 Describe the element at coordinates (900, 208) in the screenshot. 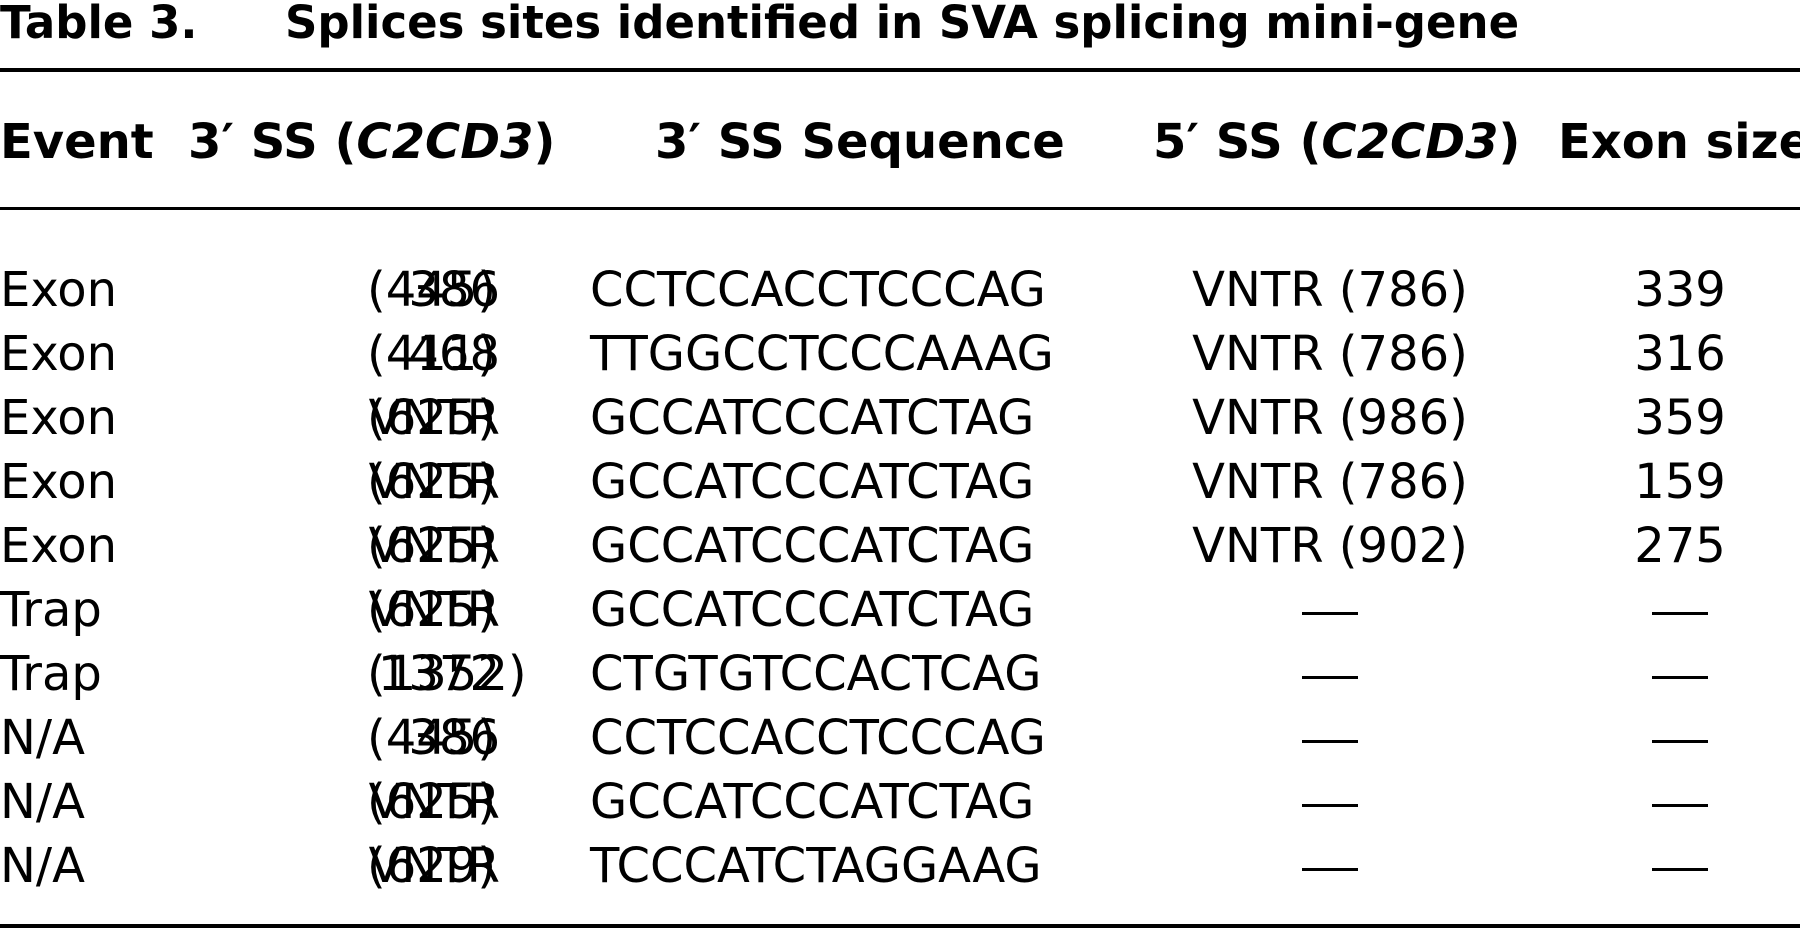

I see `header-rule` at that location.